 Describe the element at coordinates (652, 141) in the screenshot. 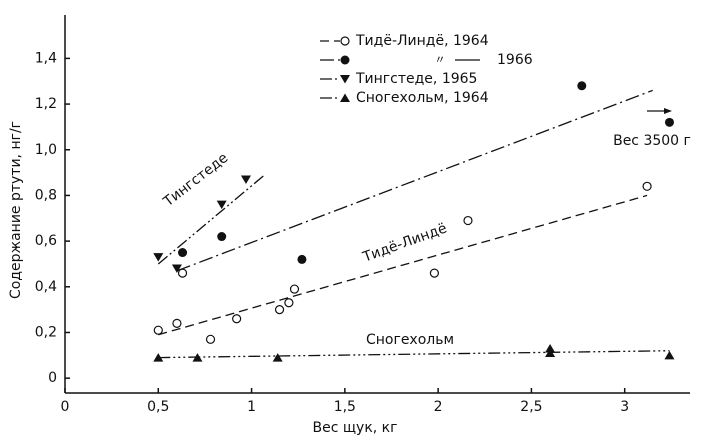

I see `annotation: Вес 3500 г` at that location.